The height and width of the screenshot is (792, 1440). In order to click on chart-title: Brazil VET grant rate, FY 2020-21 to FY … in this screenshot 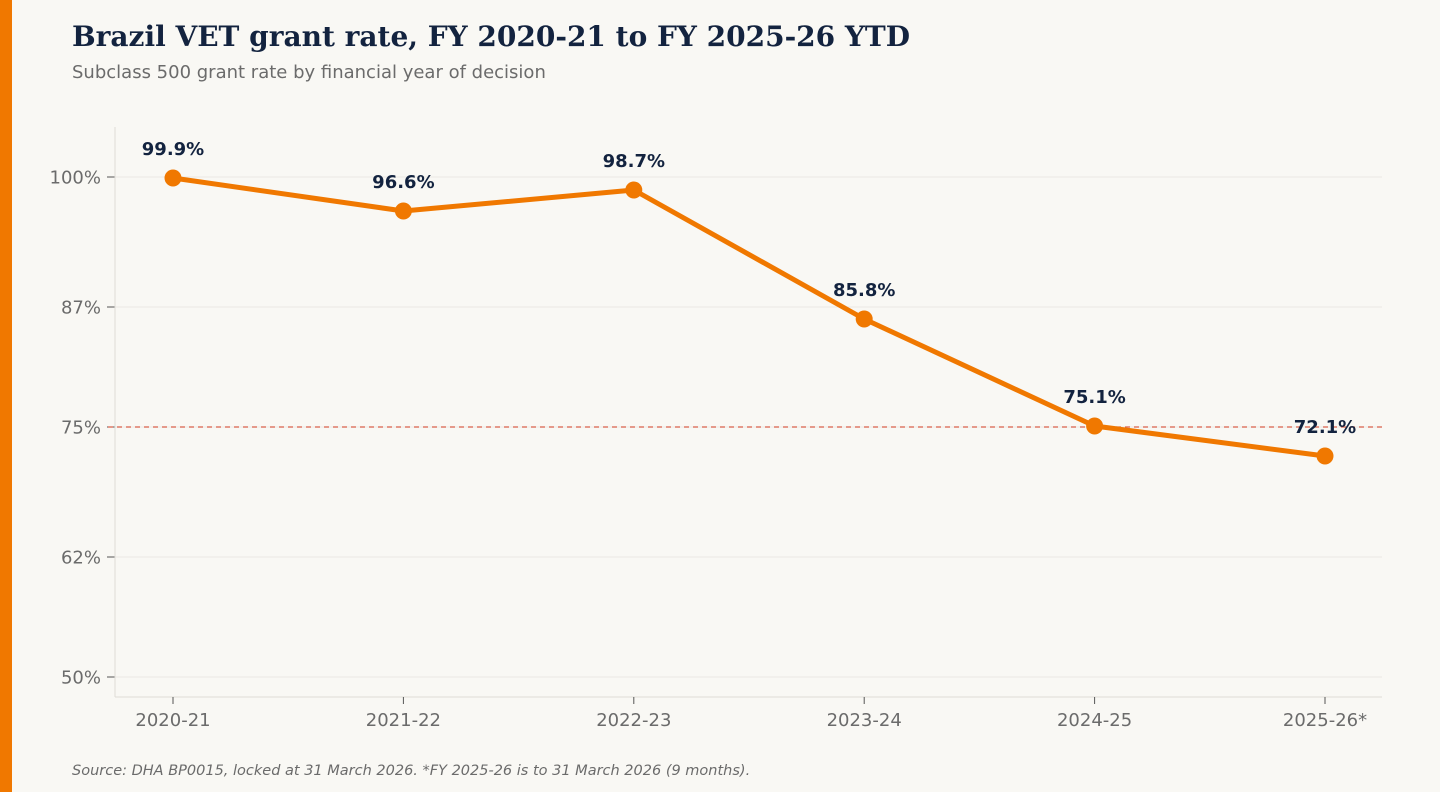, I will do `click(491, 36)`.